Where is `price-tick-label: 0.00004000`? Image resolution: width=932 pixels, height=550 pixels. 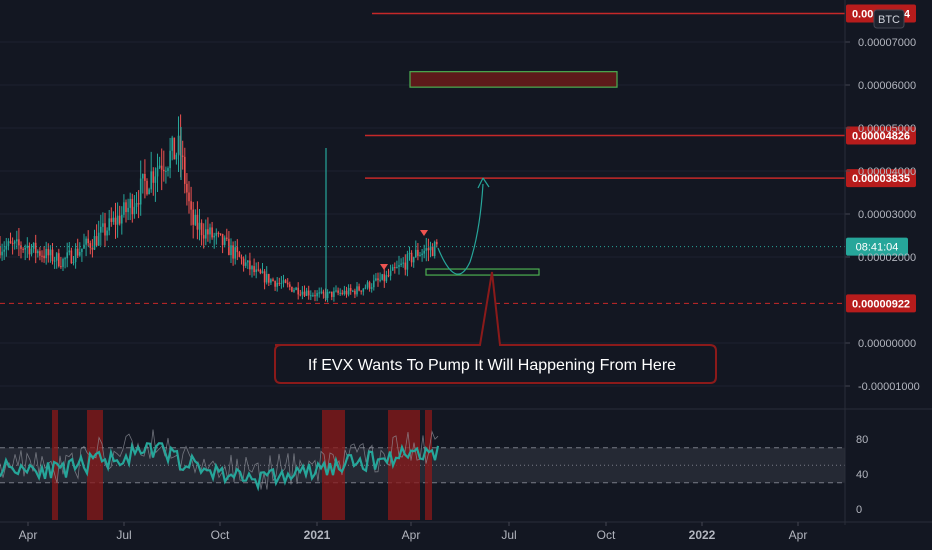
price-tick-label: 0.00004000 is located at coordinates (887, 172).